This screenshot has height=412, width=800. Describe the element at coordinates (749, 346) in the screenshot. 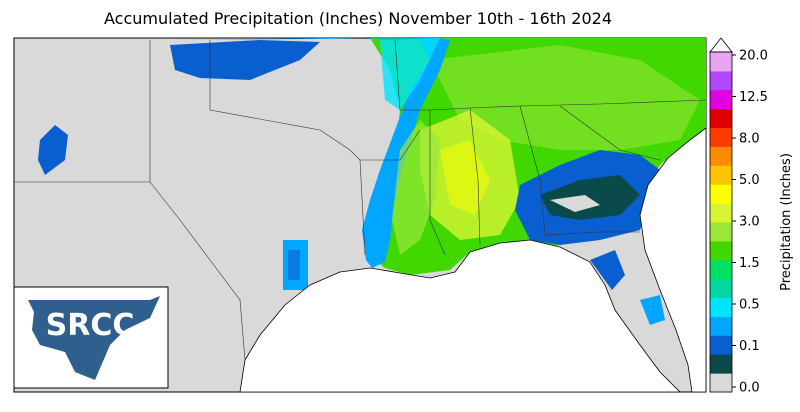

I see `colorbar-tick-label: 0.1` at that location.